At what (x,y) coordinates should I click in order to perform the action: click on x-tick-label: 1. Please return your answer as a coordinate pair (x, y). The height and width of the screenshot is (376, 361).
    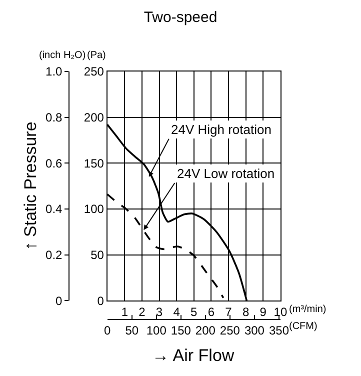
    Looking at the image, I should click on (124, 311).